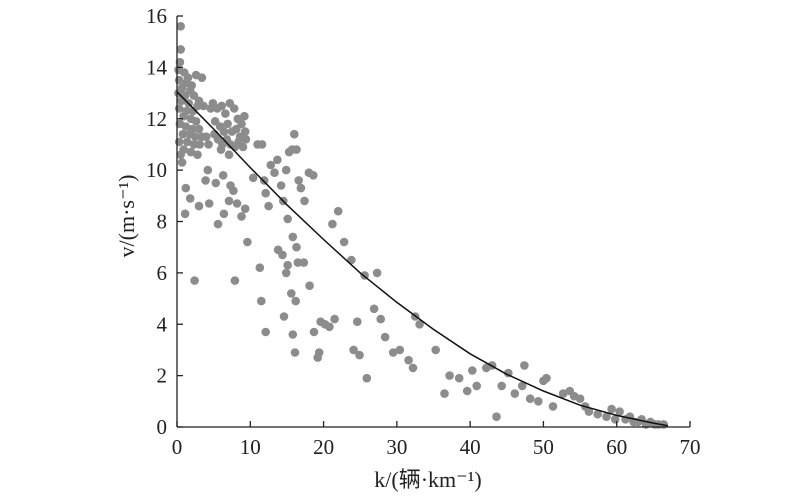 The image size is (800, 497). Describe the element at coordinates (162, 222) in the screenshot. I see `y-tick-label: 8` at that location.